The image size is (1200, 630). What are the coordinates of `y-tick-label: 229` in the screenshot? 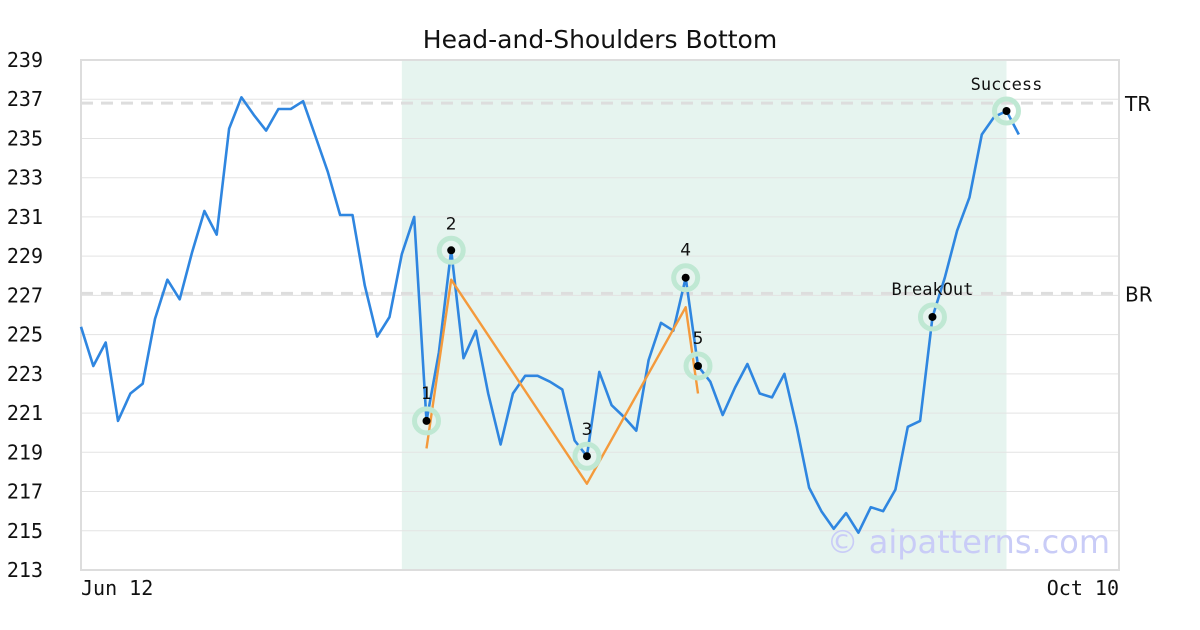 It's located at (25, 256).